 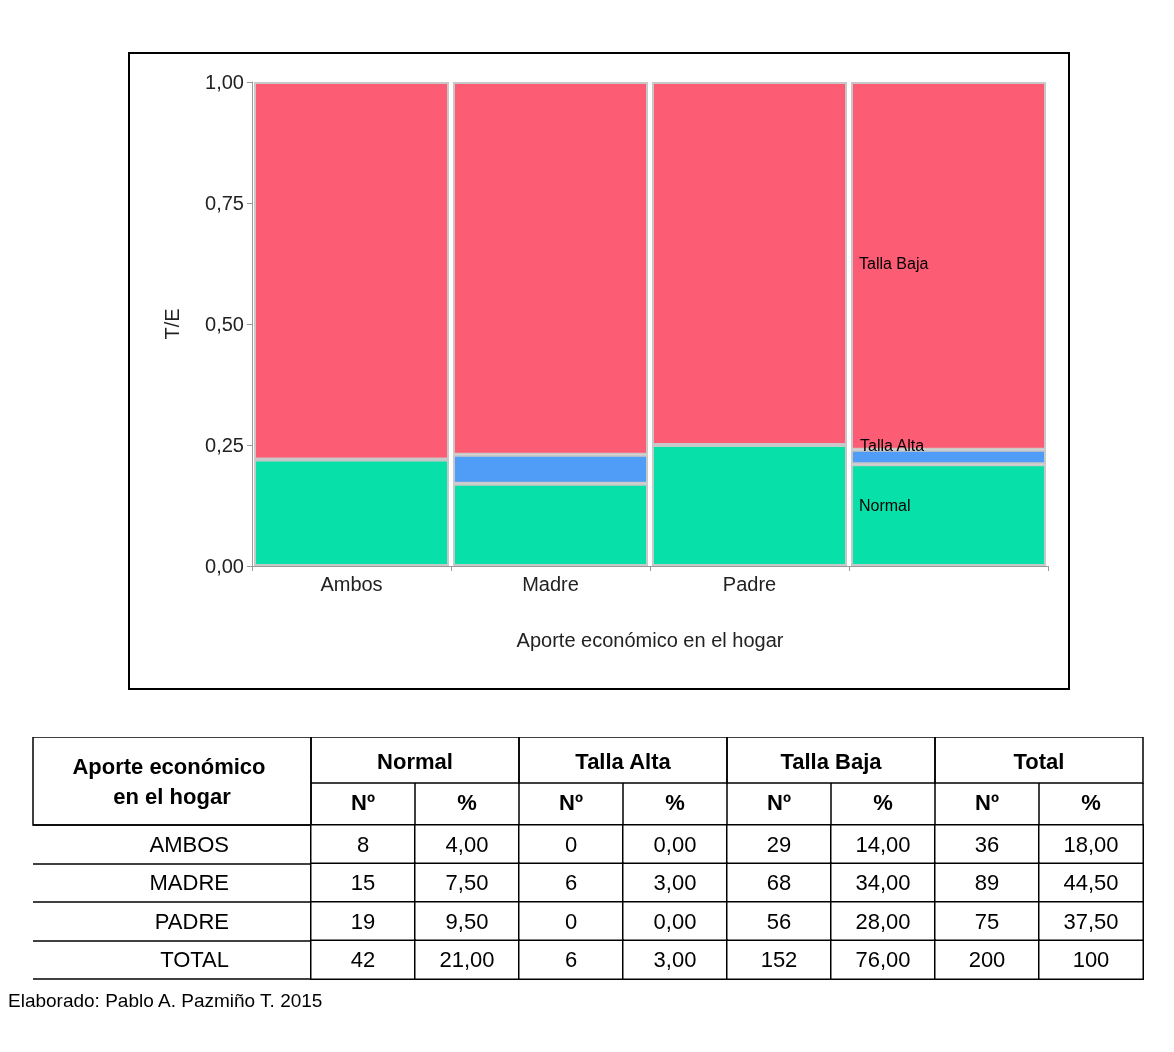 What do you see at coordinates (351, 584) in the screenshot?
I see `x-tick-label: Ambos` at bounding box center [351, 584].